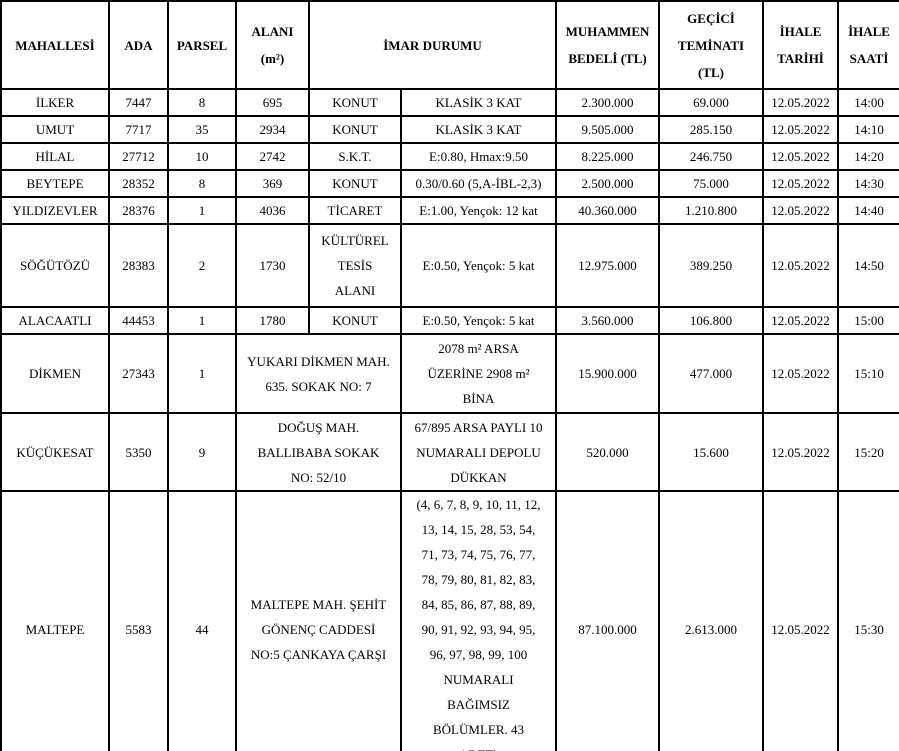 The image size is (899, 751). I want to click on cell-ada: 28376, so click(138, 210).